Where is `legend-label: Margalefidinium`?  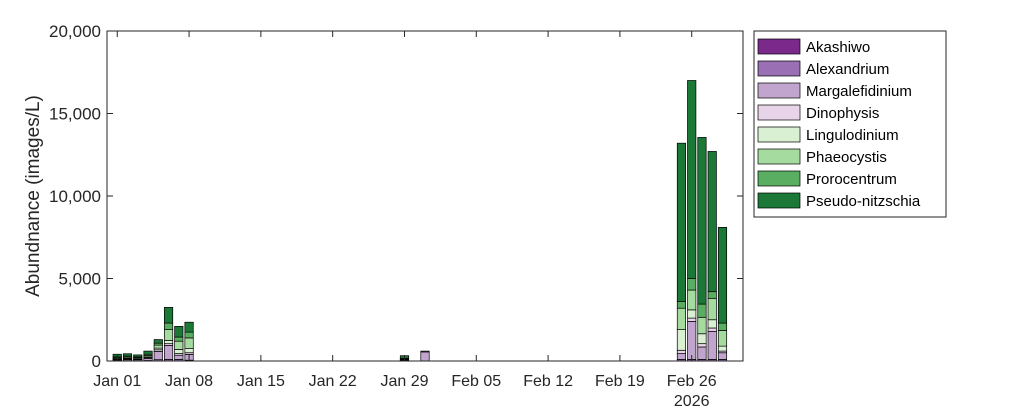 legend-label: Margalefidinium is located at coordinates (859, 91).